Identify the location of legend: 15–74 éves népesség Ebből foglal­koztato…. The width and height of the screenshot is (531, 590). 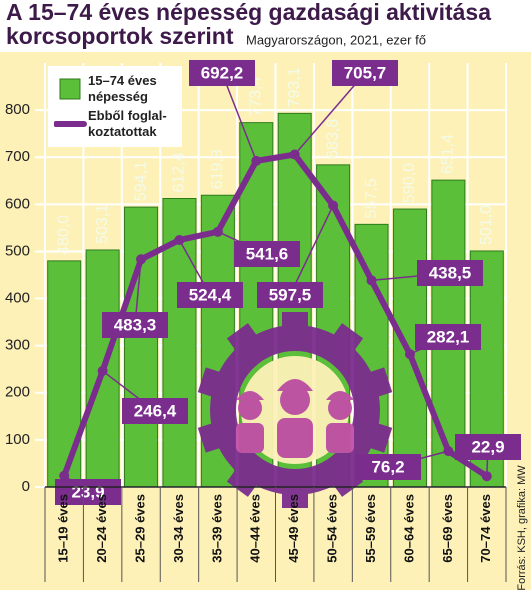
(115, 106).